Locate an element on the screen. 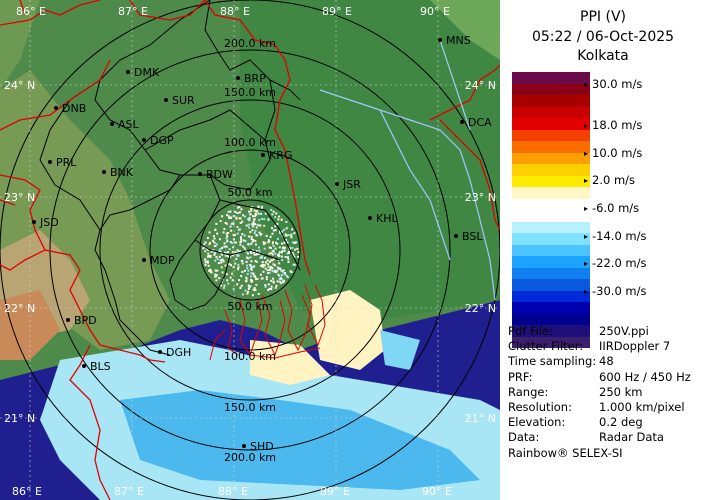 The width and height of the screenshot is (706, 500). lon-label-top-88: 88° E is located at coordinates (235, 11).